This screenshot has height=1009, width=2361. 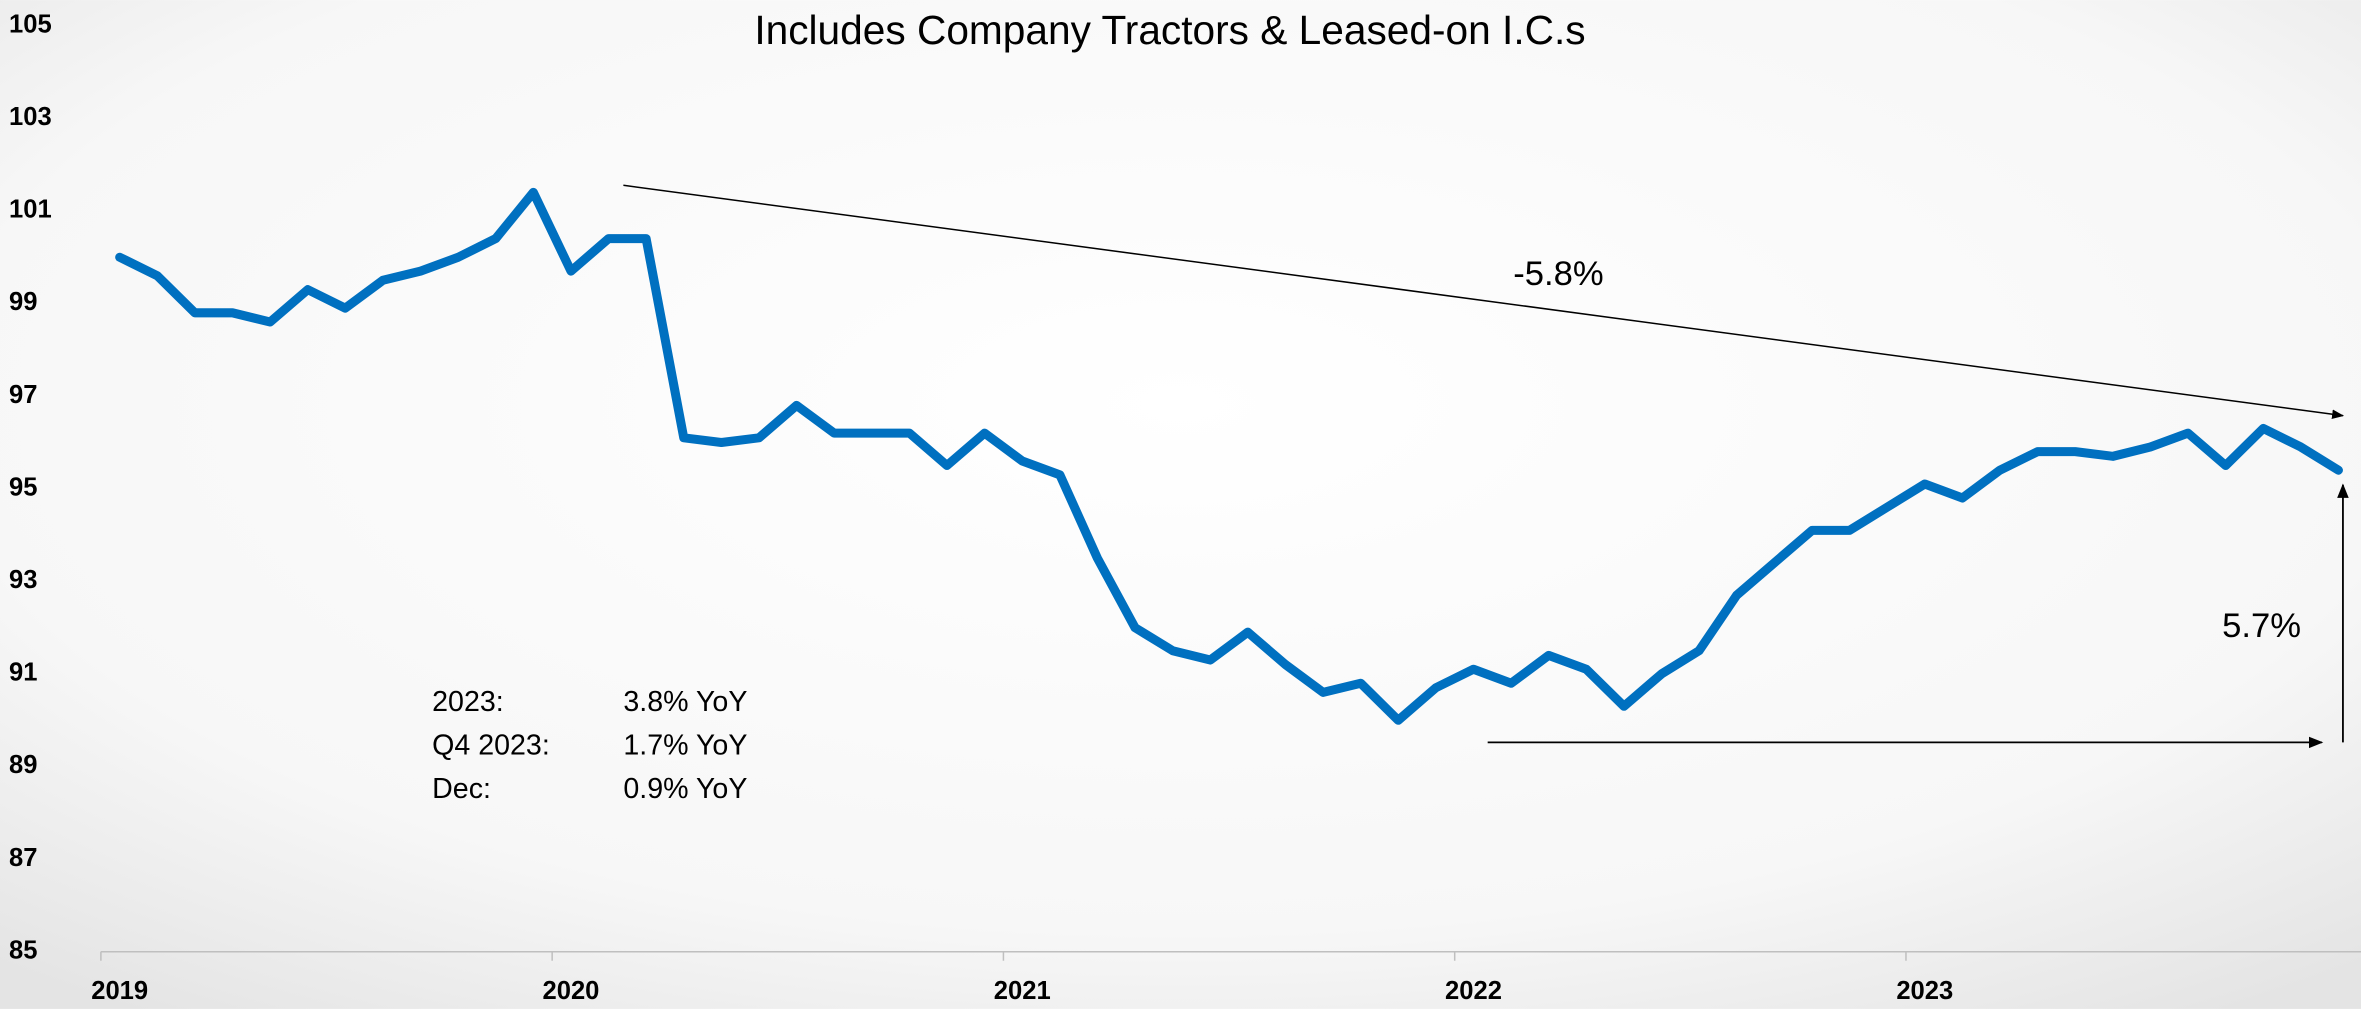 What do you see at coordinates (23, 673) in the screenshot?
I see `y-tick-label: 91` at bounding box center [23, 673].